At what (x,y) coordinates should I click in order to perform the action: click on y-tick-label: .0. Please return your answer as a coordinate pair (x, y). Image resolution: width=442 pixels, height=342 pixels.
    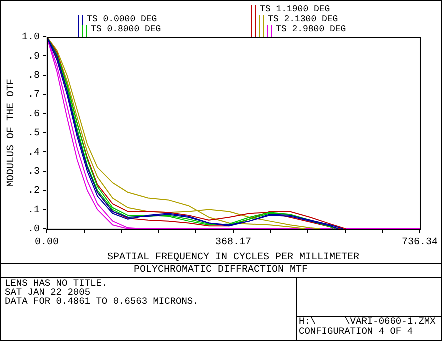
    Looking at the image, I should click on (34, 230).